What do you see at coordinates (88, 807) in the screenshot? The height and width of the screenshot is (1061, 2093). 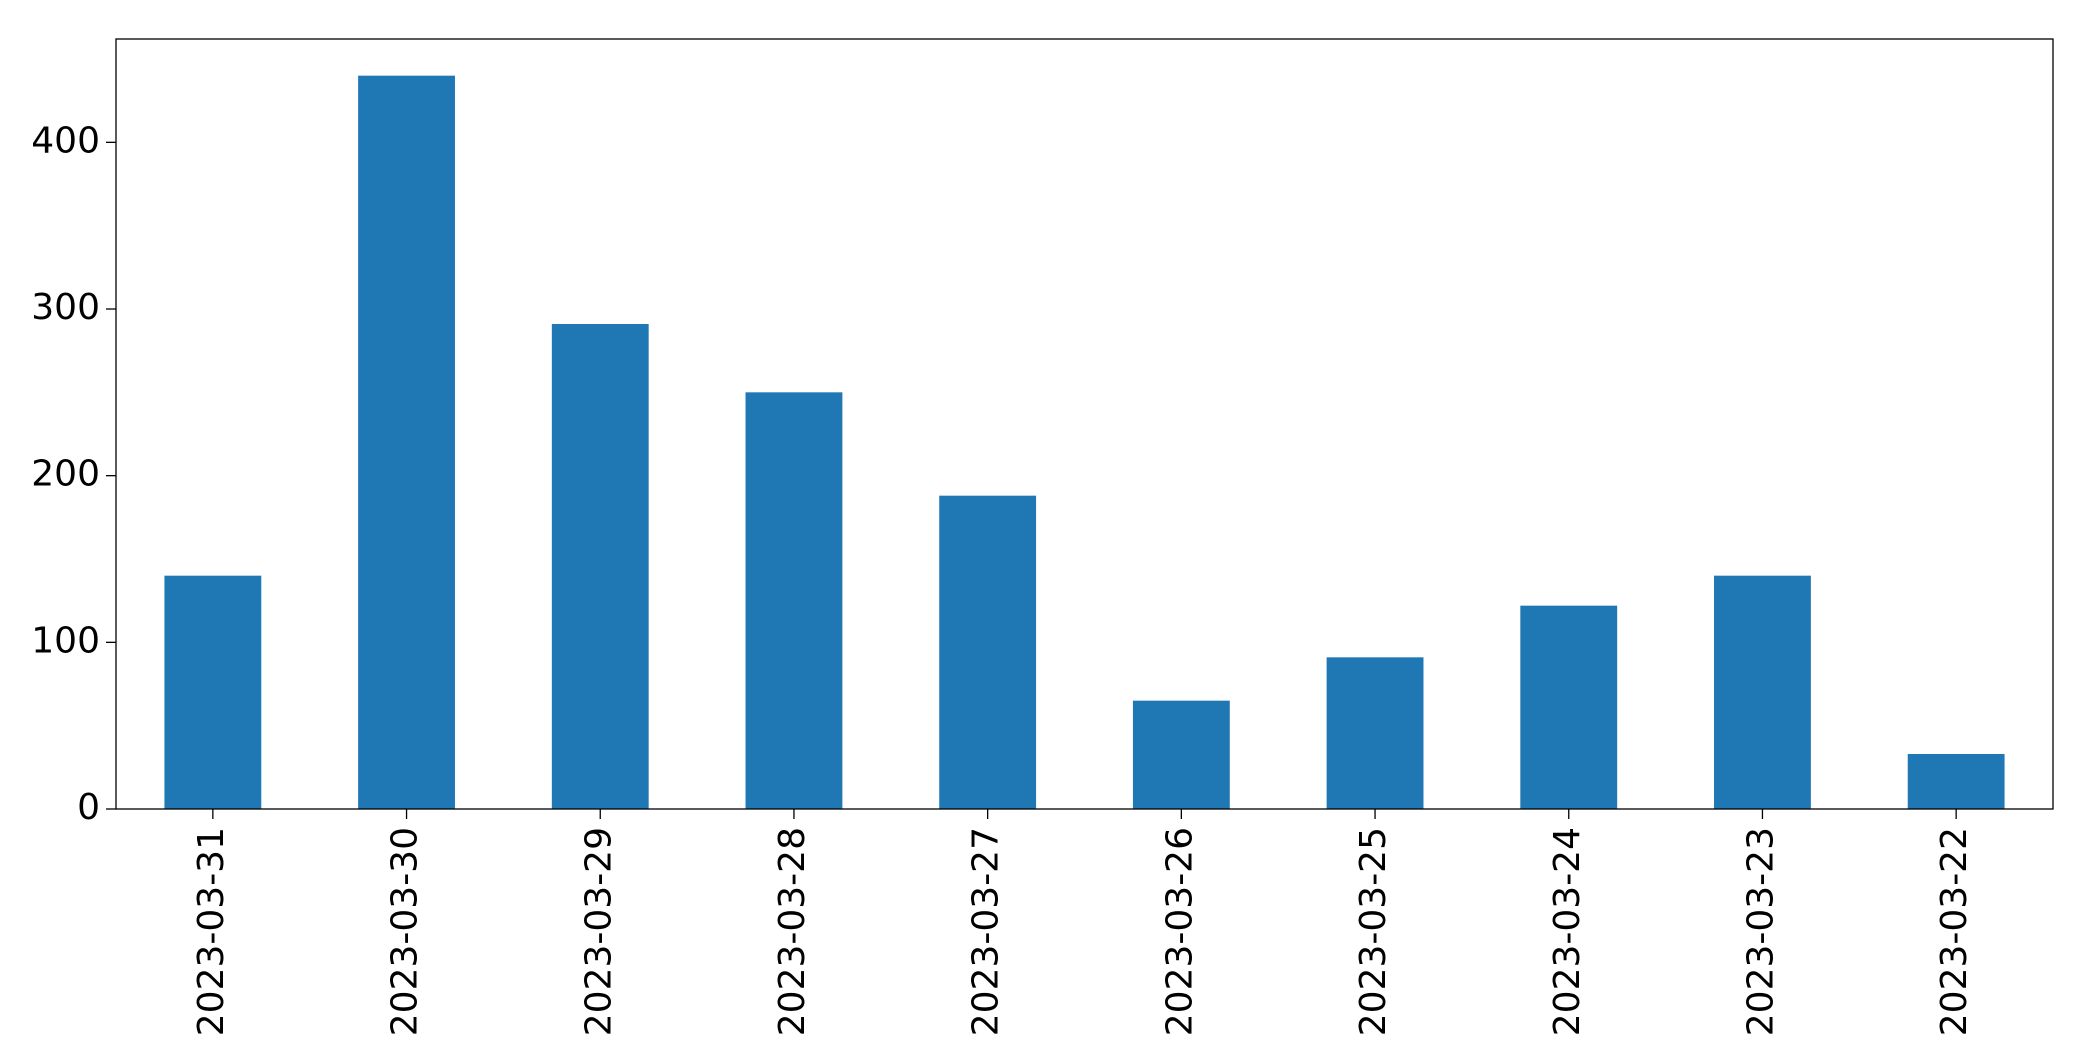 I see `y-tick-label: 0` at bounding box center [88, 807].